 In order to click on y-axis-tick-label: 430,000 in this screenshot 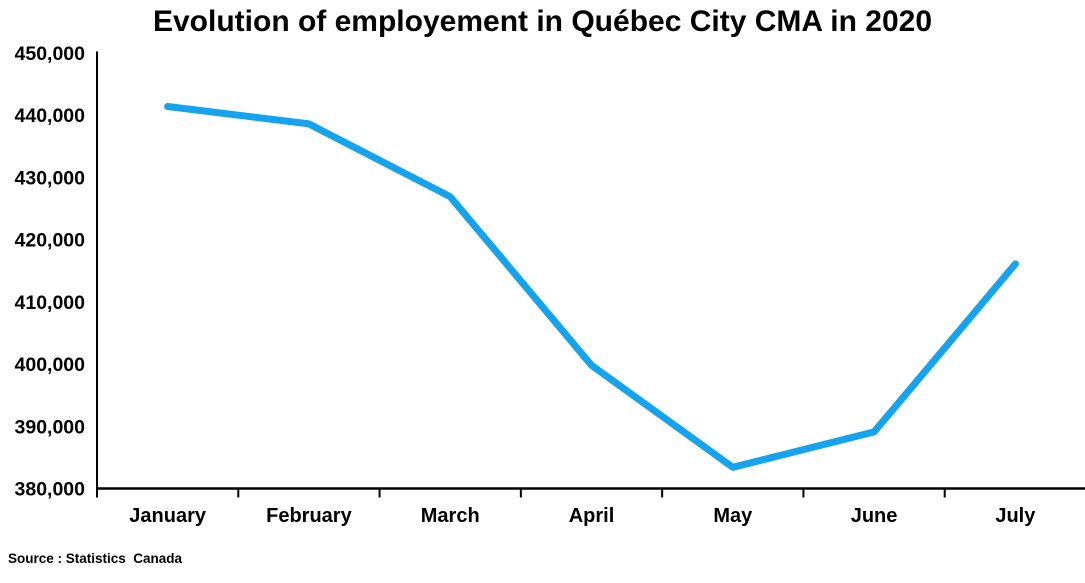, I will do `click(50, 178)`.